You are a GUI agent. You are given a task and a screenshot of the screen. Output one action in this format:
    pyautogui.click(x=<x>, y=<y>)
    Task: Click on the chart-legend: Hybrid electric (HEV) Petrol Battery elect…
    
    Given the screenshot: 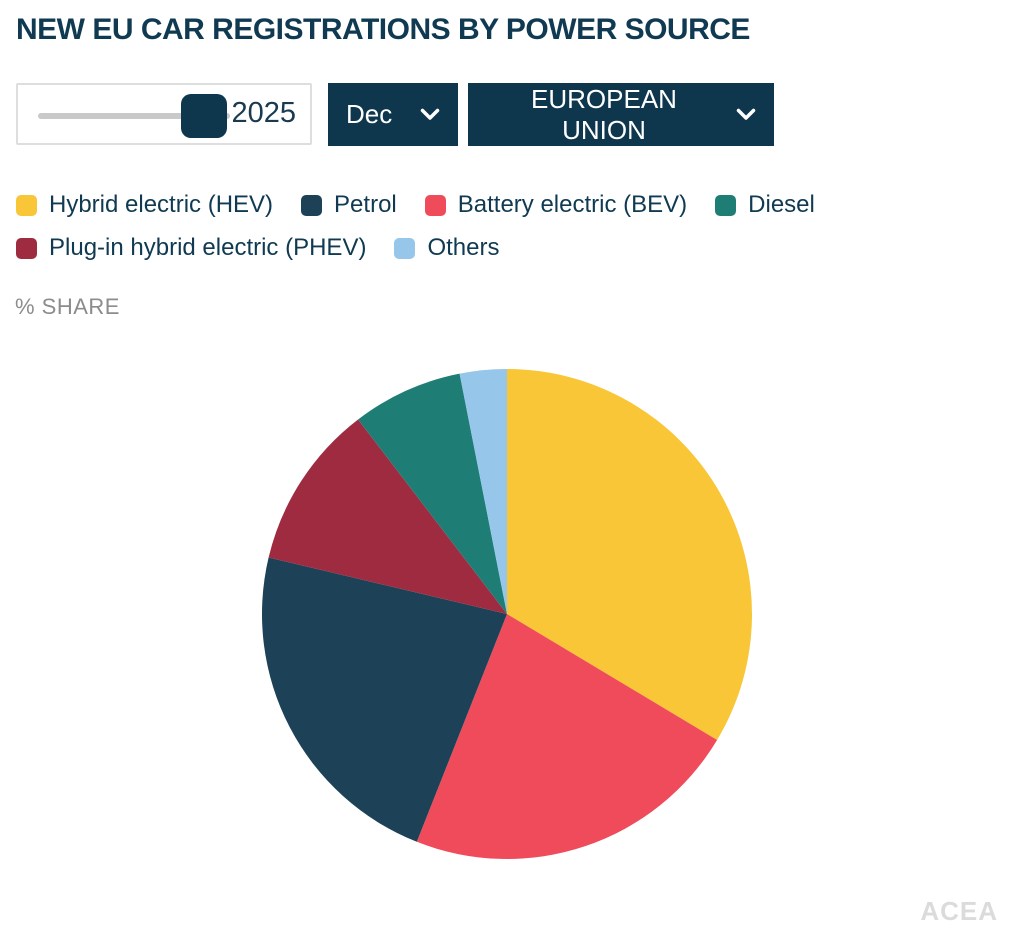 What is the action you would take?
    pyautogui.click(x=476, y=226)
    